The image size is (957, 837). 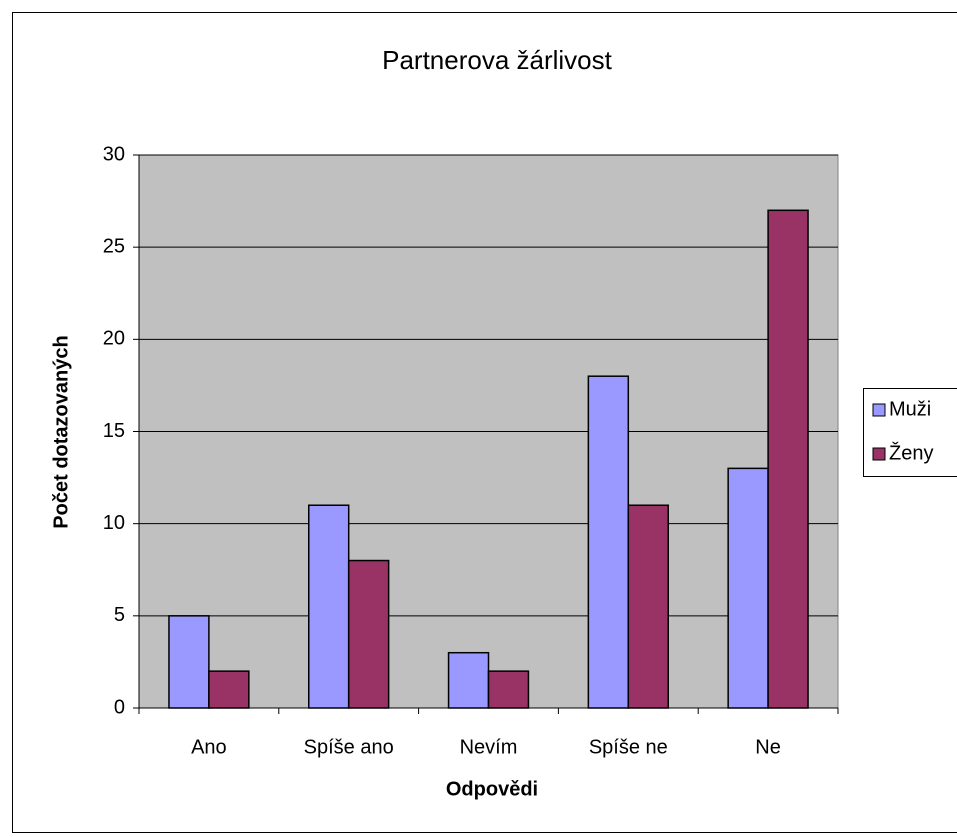 What do you see at coordinates (489, 747) in the screenshot?
I see `x-tick-label: Nevím` at bounding box center [489, 747].